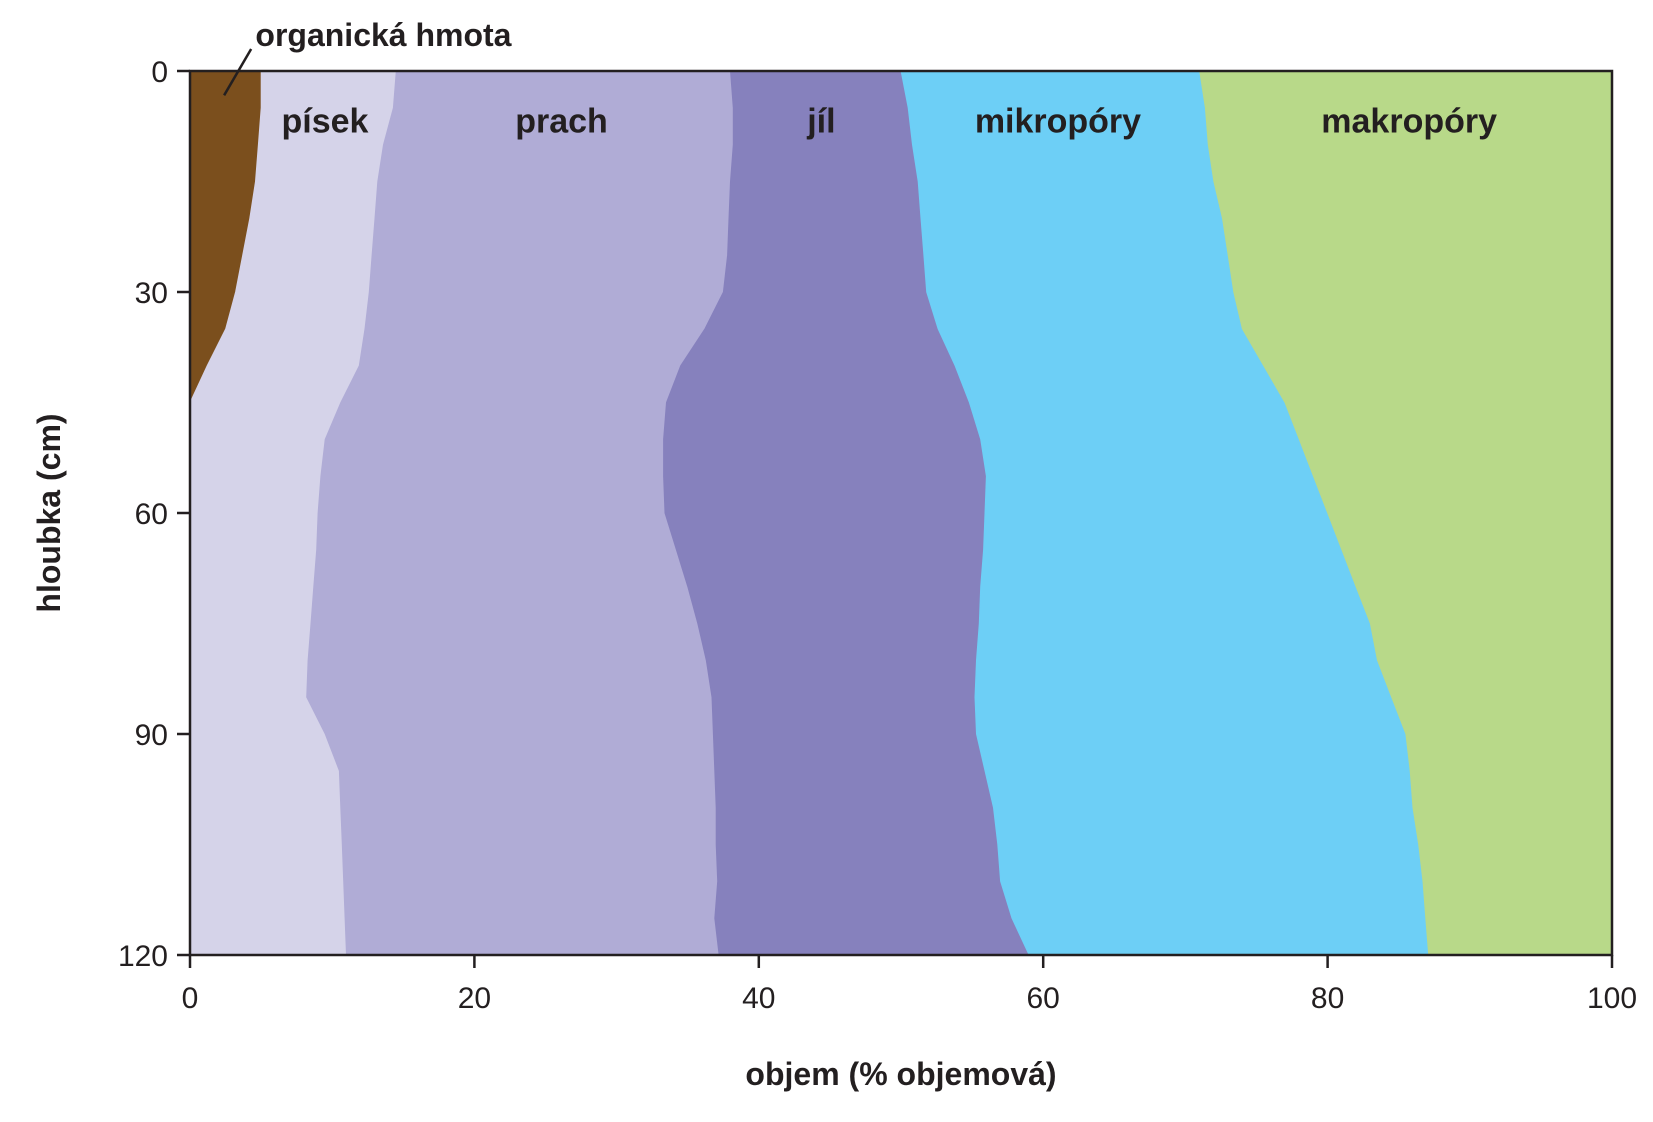 Image resolution: width=1653 pixels, height=1122 pixels. Describe the element at coordinates (1058, 122) in the screenshot. I see `band-label-mikropory: mikropóry` at that location.